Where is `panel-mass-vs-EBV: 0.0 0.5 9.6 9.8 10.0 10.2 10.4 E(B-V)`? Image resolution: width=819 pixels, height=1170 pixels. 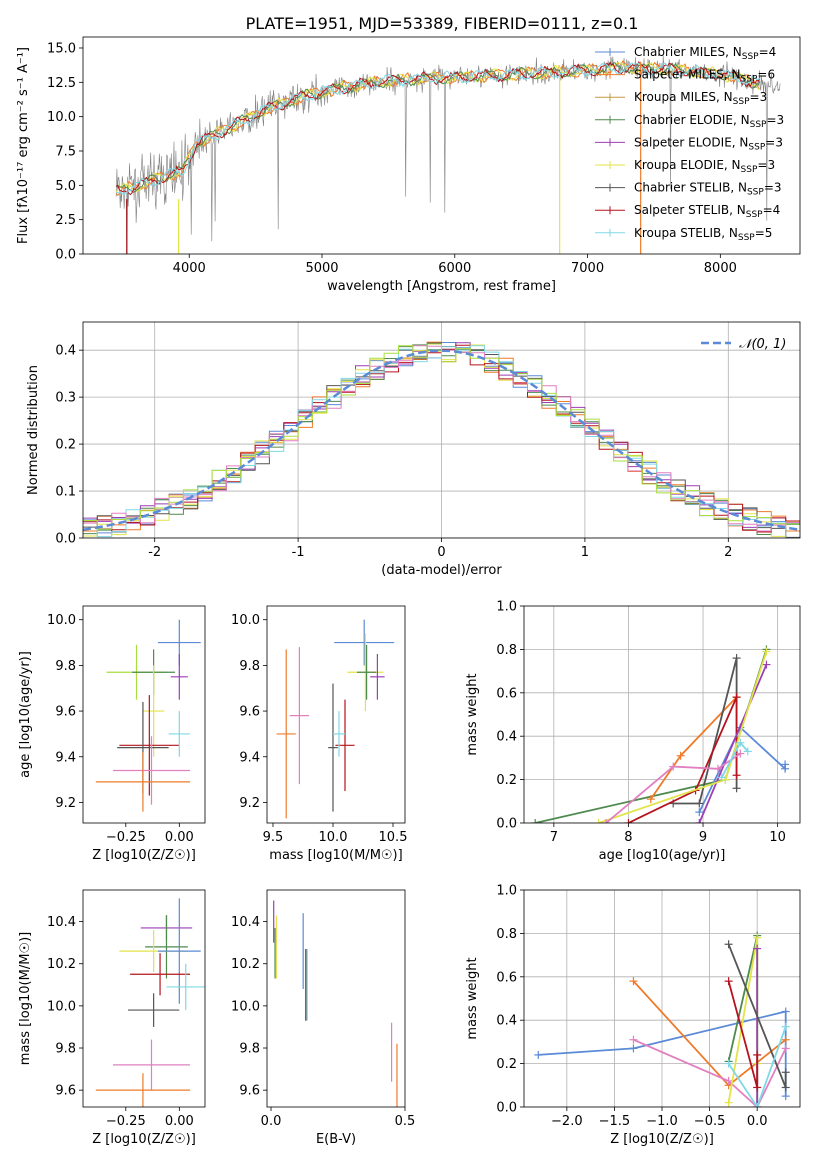 panel-mass-vs-EBV: 0.0 0.5 9.6 9.8 10.0 10.2 10.4 E(B-V) is located at coordinates (323, 1018).